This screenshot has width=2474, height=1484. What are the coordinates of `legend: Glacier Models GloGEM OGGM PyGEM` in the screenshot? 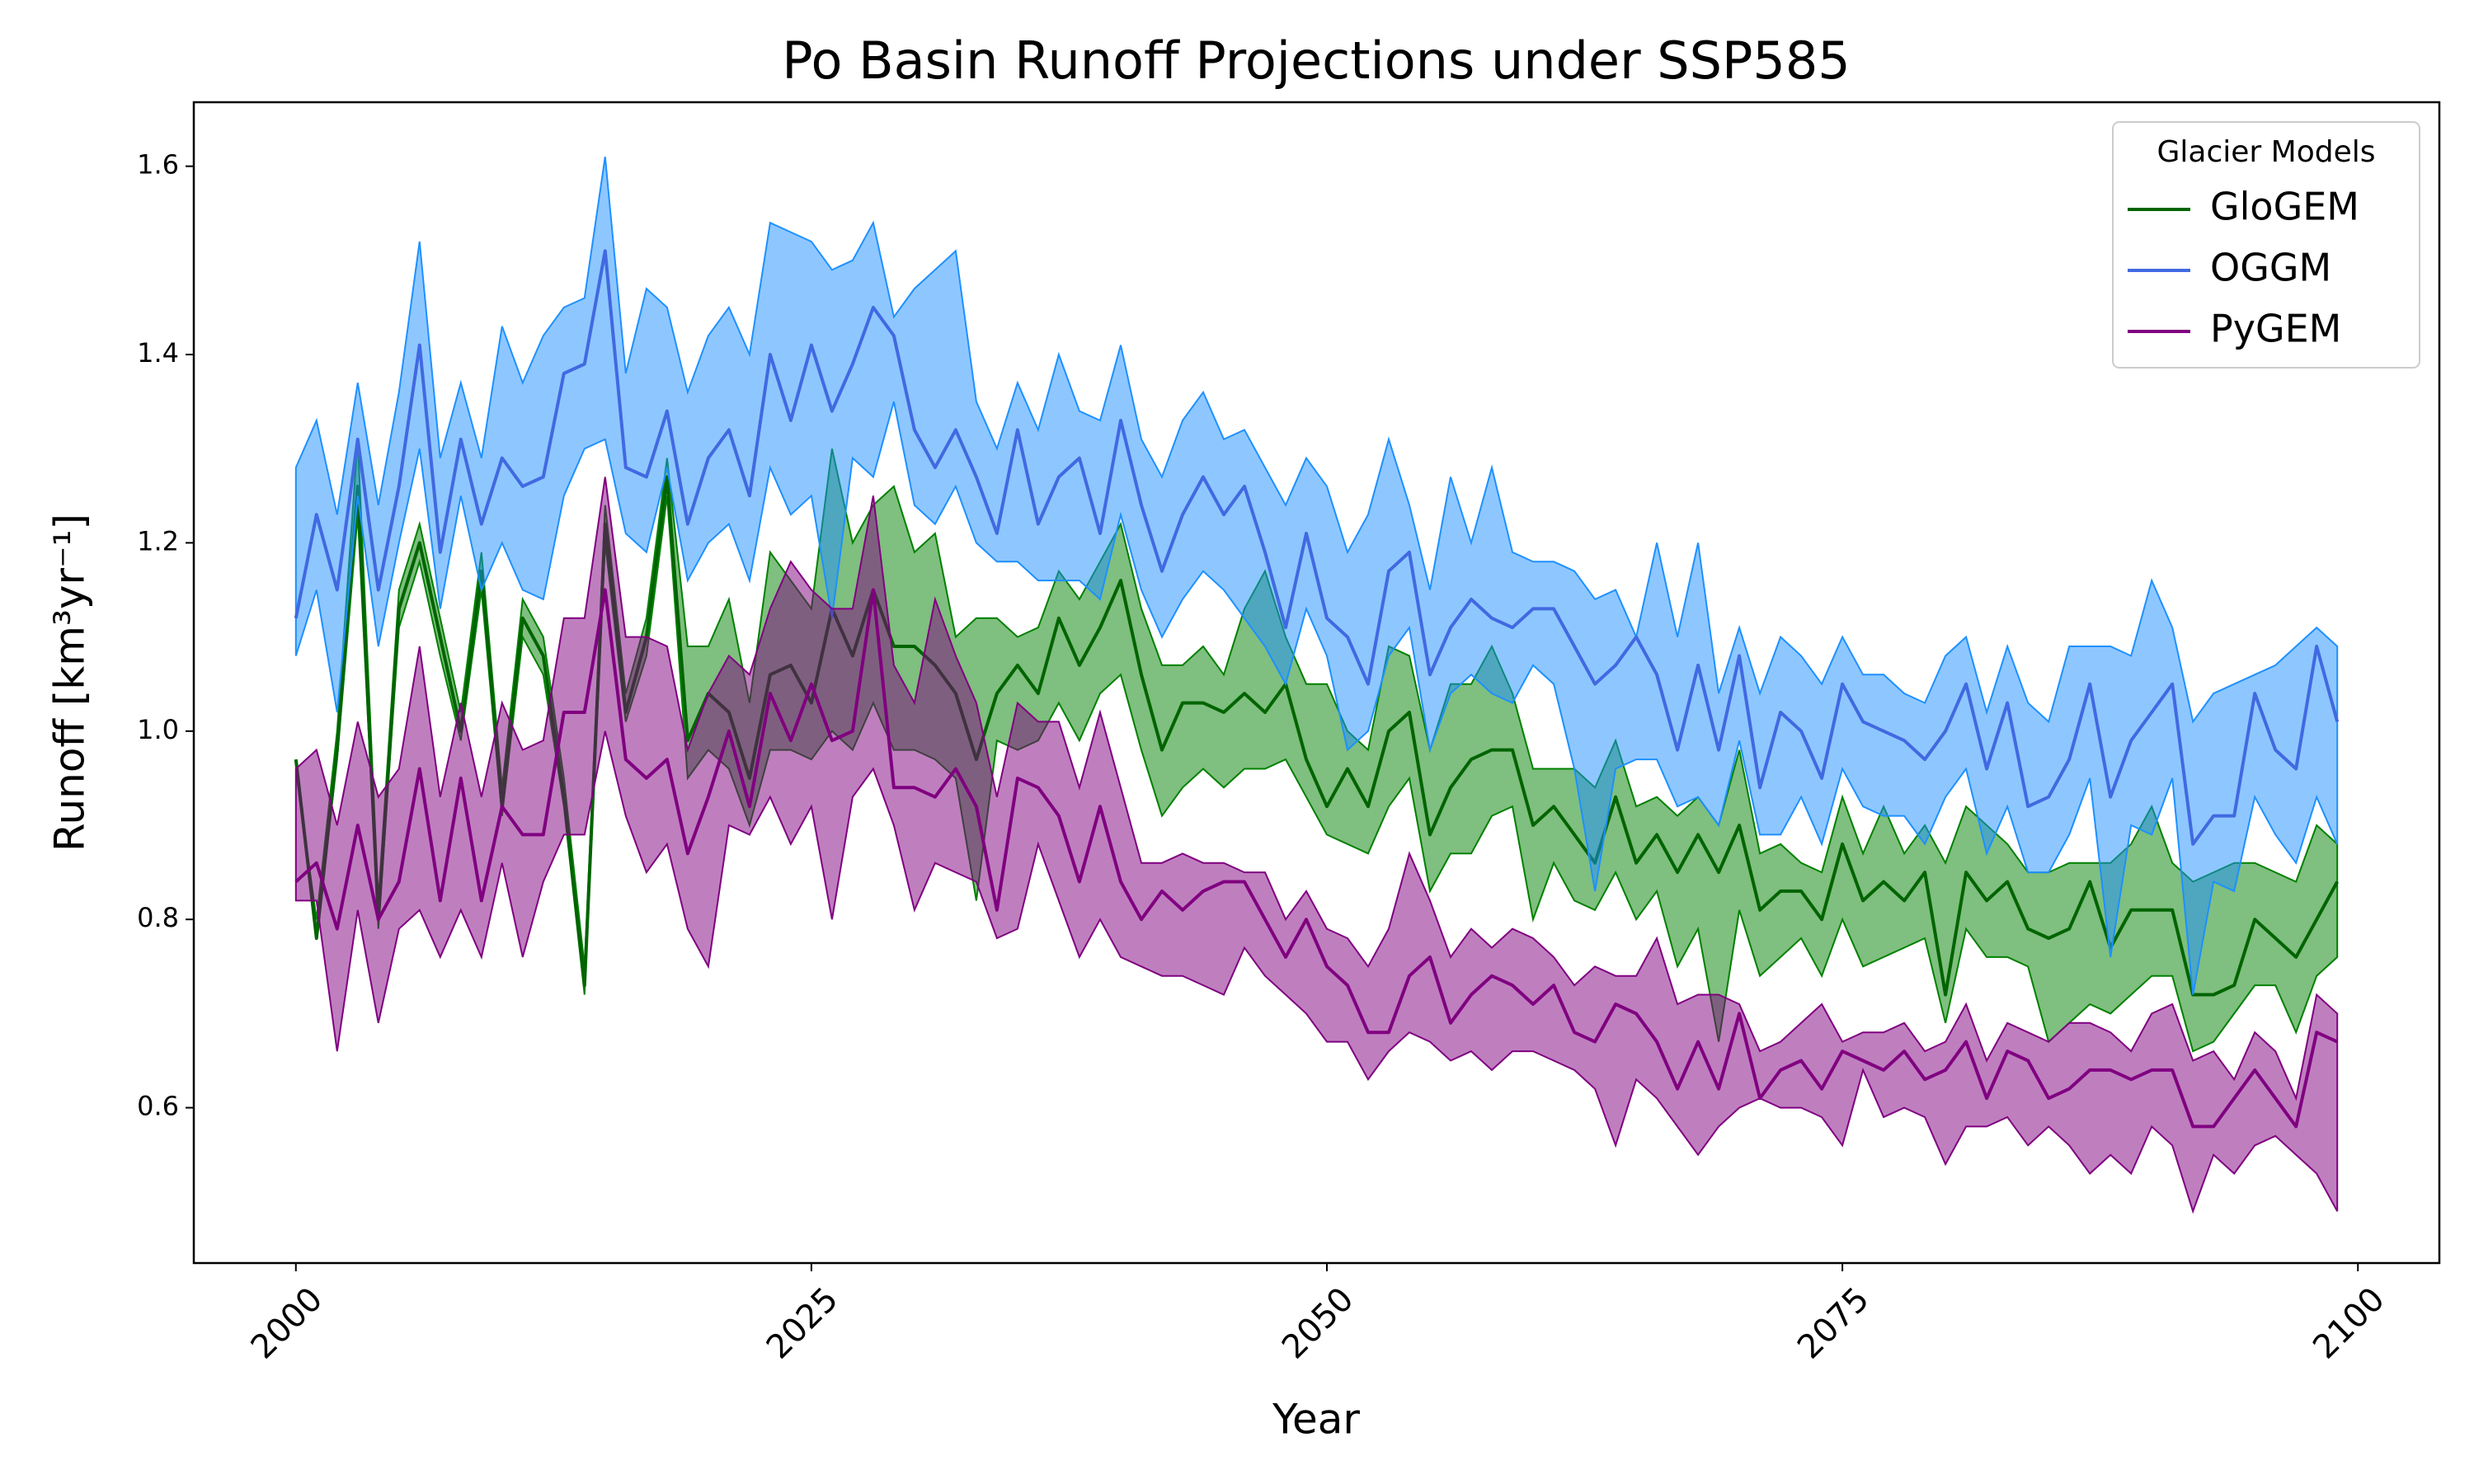 It's located at (2266, 245).